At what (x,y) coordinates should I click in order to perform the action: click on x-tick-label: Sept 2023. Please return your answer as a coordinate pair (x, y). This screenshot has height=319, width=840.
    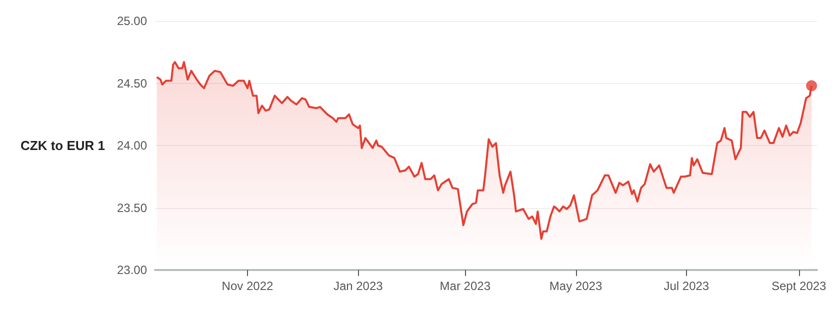
    Looking at the image, I should click on (799, 286).